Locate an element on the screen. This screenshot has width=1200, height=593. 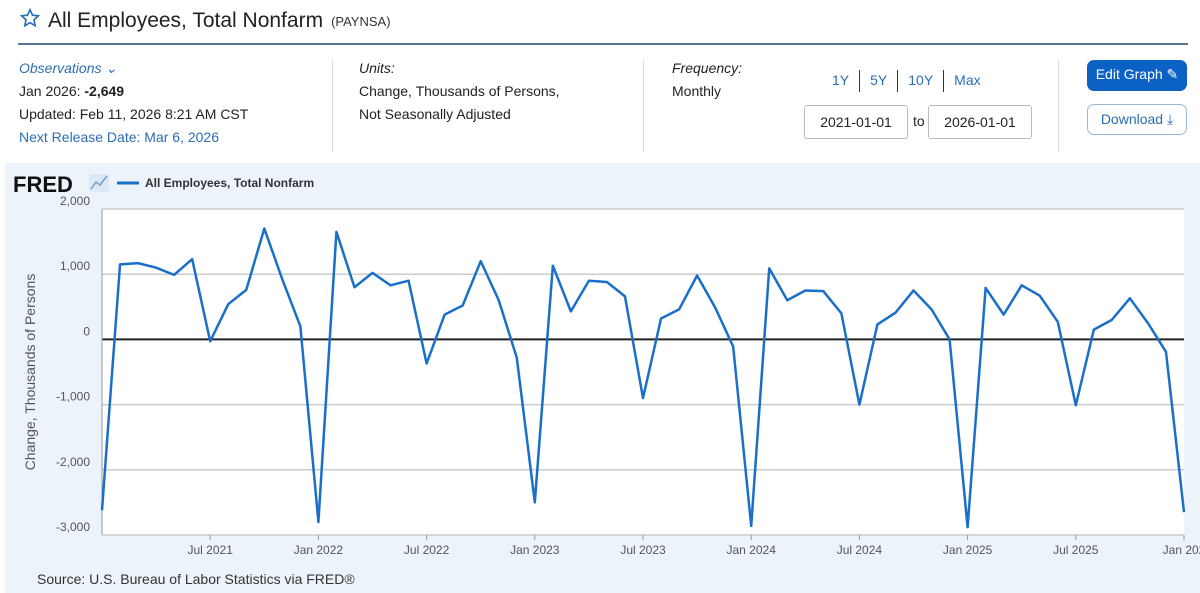
range-max: Max is located at coordinates (967, 80).